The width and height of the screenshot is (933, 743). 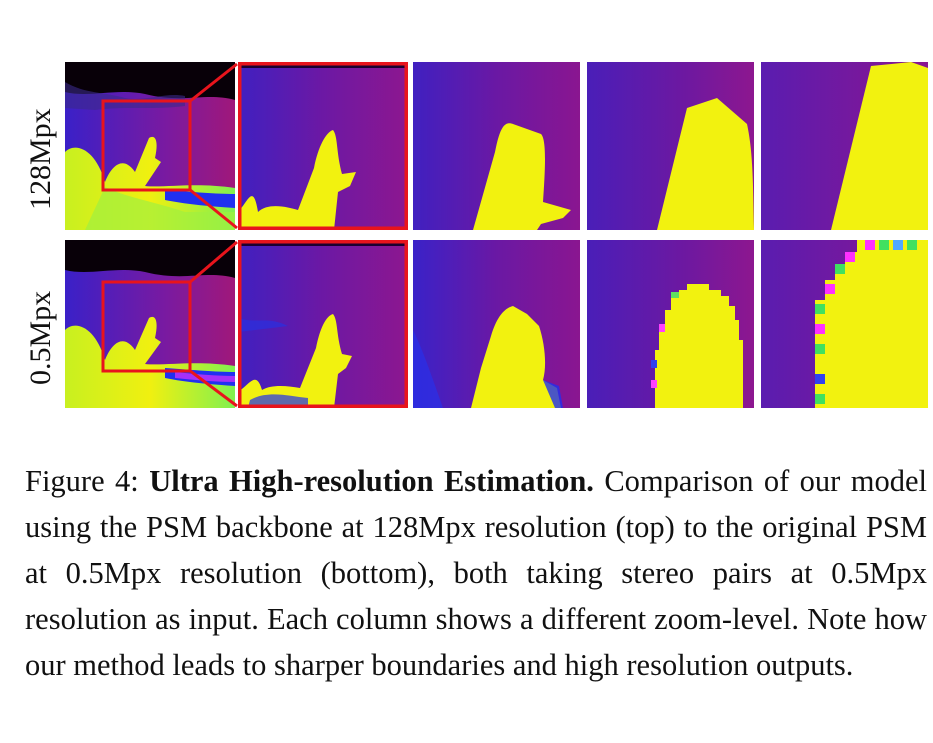 I want to click on panel-r2-zoom4, so click(x=844, y=324).